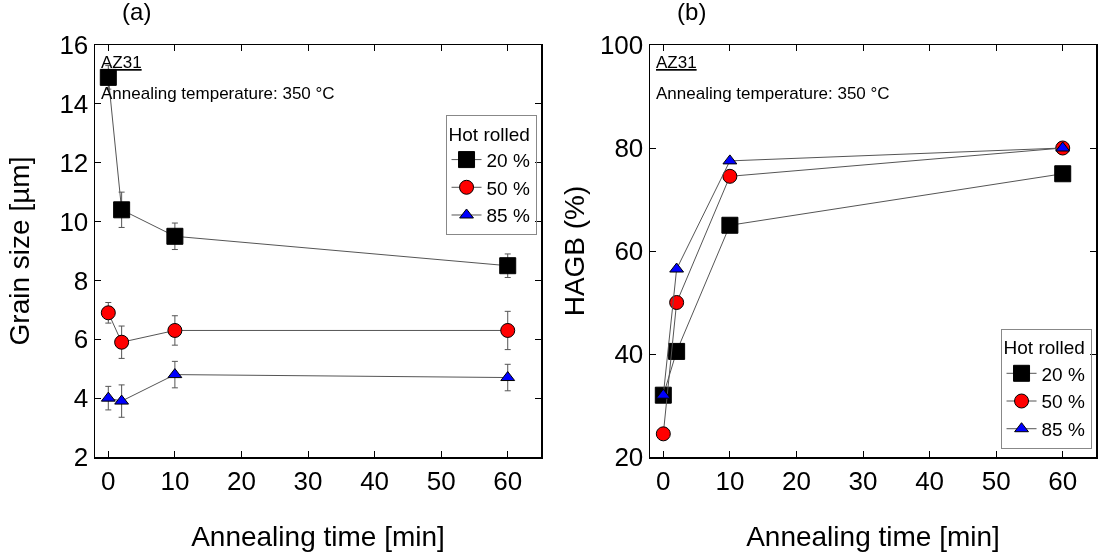 The width and height of the screenshot is (1110, 552). I want to click on y-tick-label: 6, so click(81, 339).